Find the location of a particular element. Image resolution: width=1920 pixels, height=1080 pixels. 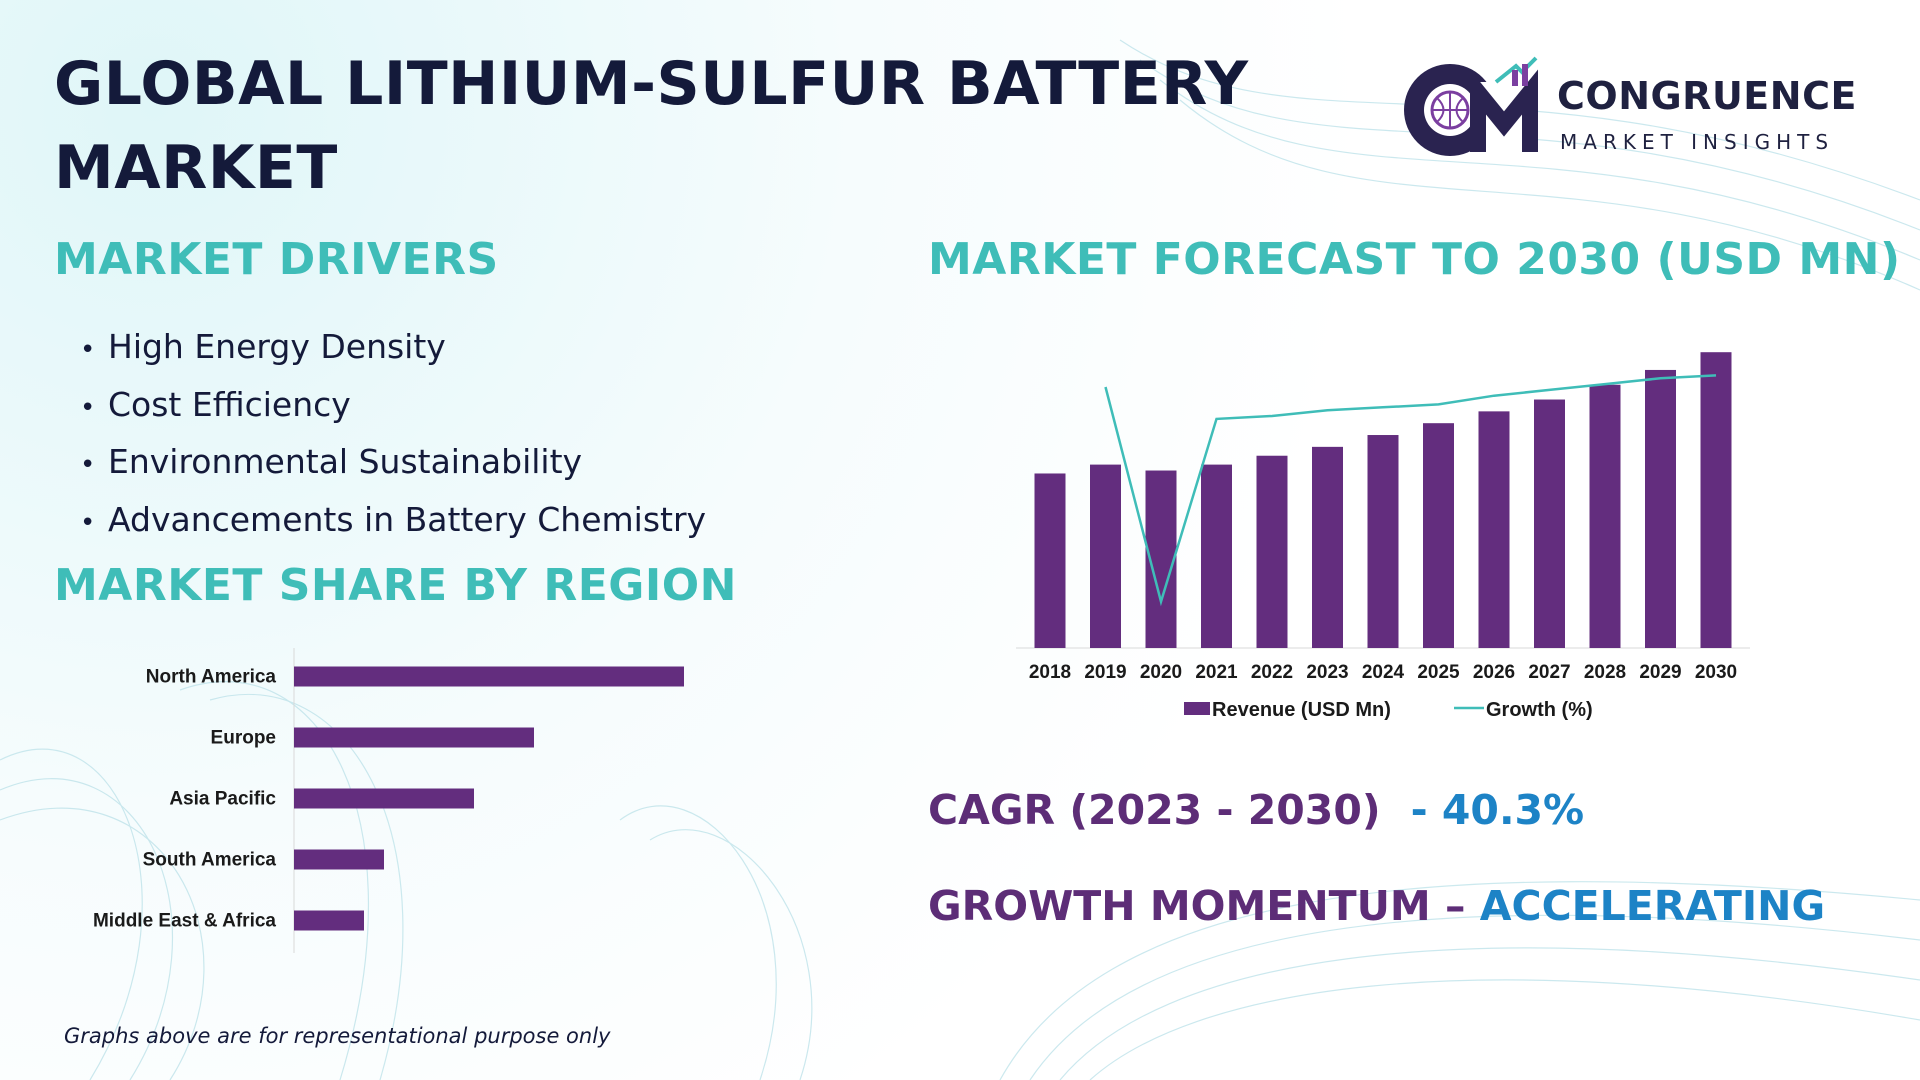

momentum-value: ACCELERATING is located at coordinates (1652, 906).